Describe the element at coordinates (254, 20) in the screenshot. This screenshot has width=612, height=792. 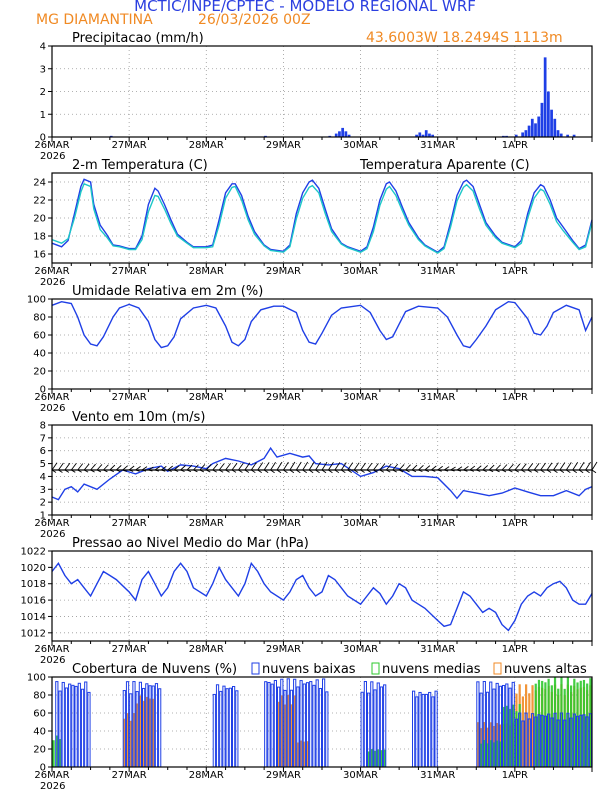
I see `header-run-time: 26/03/2026 00Z` at that location.